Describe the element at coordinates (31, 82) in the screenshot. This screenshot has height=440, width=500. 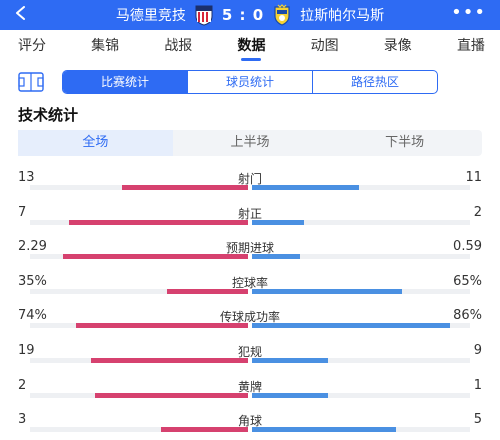
I see `stats-field-icon` at that location.